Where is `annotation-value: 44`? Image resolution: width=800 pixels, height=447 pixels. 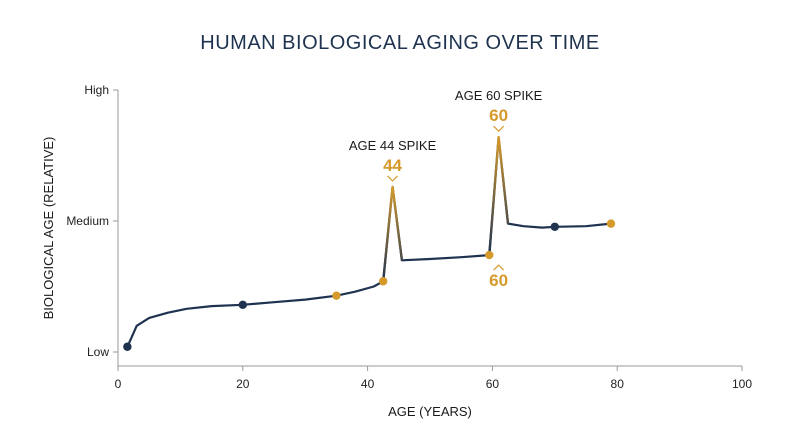
annotation-value: 44 is located at coordinates (392, 165).